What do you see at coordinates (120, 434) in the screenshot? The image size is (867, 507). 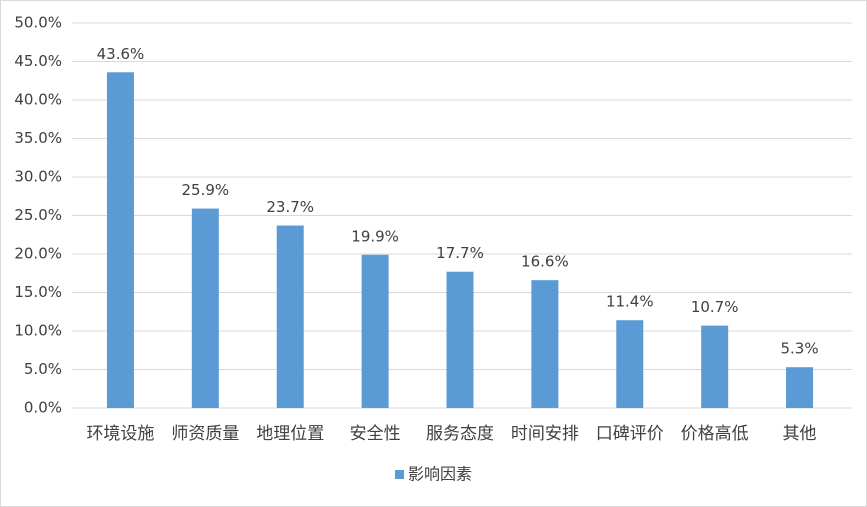 I see `x-tick-label: 环境设施` at bounding box center [120, 434].